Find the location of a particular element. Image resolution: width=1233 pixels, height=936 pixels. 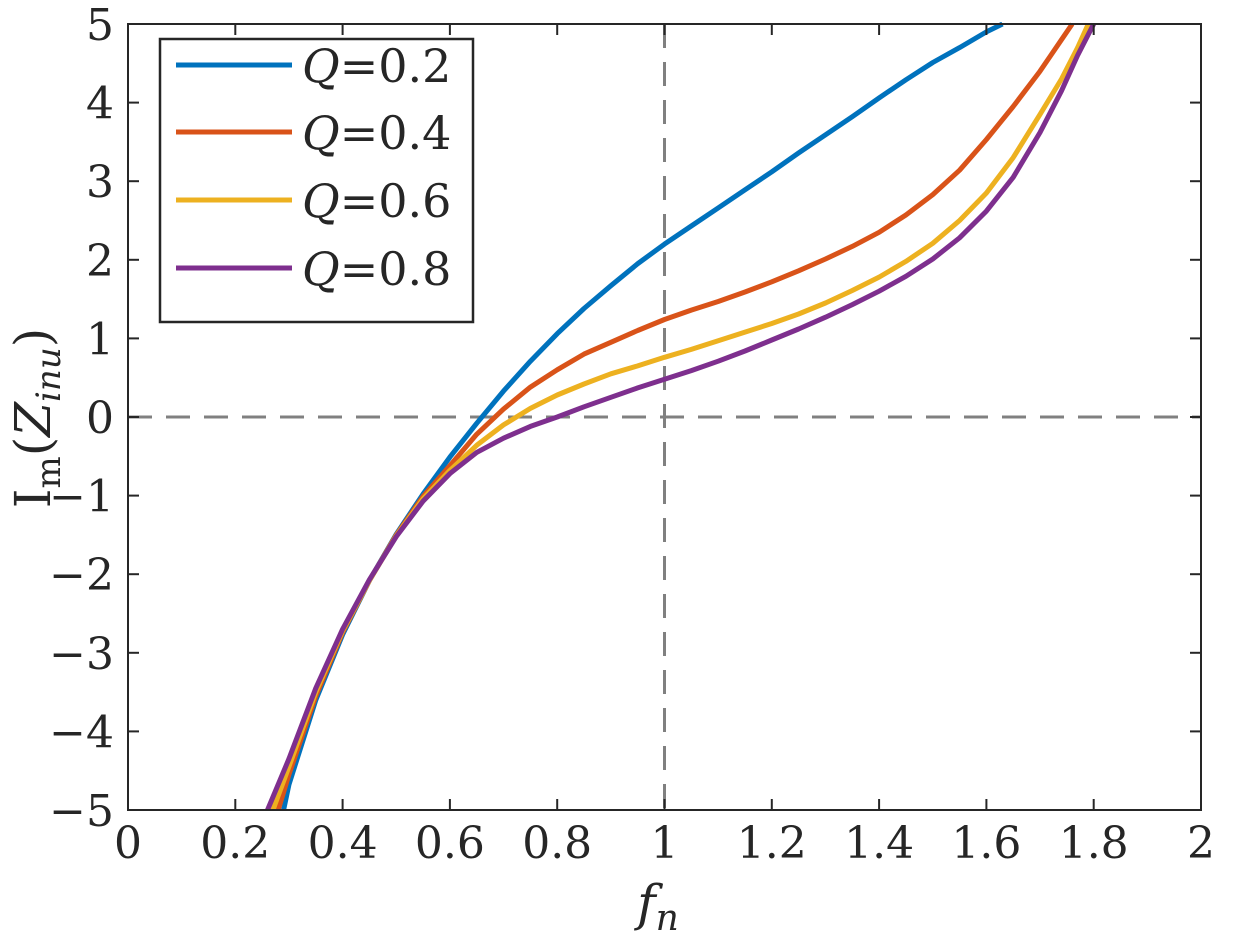

legend: Q=0.2Q=0.4Q=0.6Q=0.8 is located at coordinates (316, 180).